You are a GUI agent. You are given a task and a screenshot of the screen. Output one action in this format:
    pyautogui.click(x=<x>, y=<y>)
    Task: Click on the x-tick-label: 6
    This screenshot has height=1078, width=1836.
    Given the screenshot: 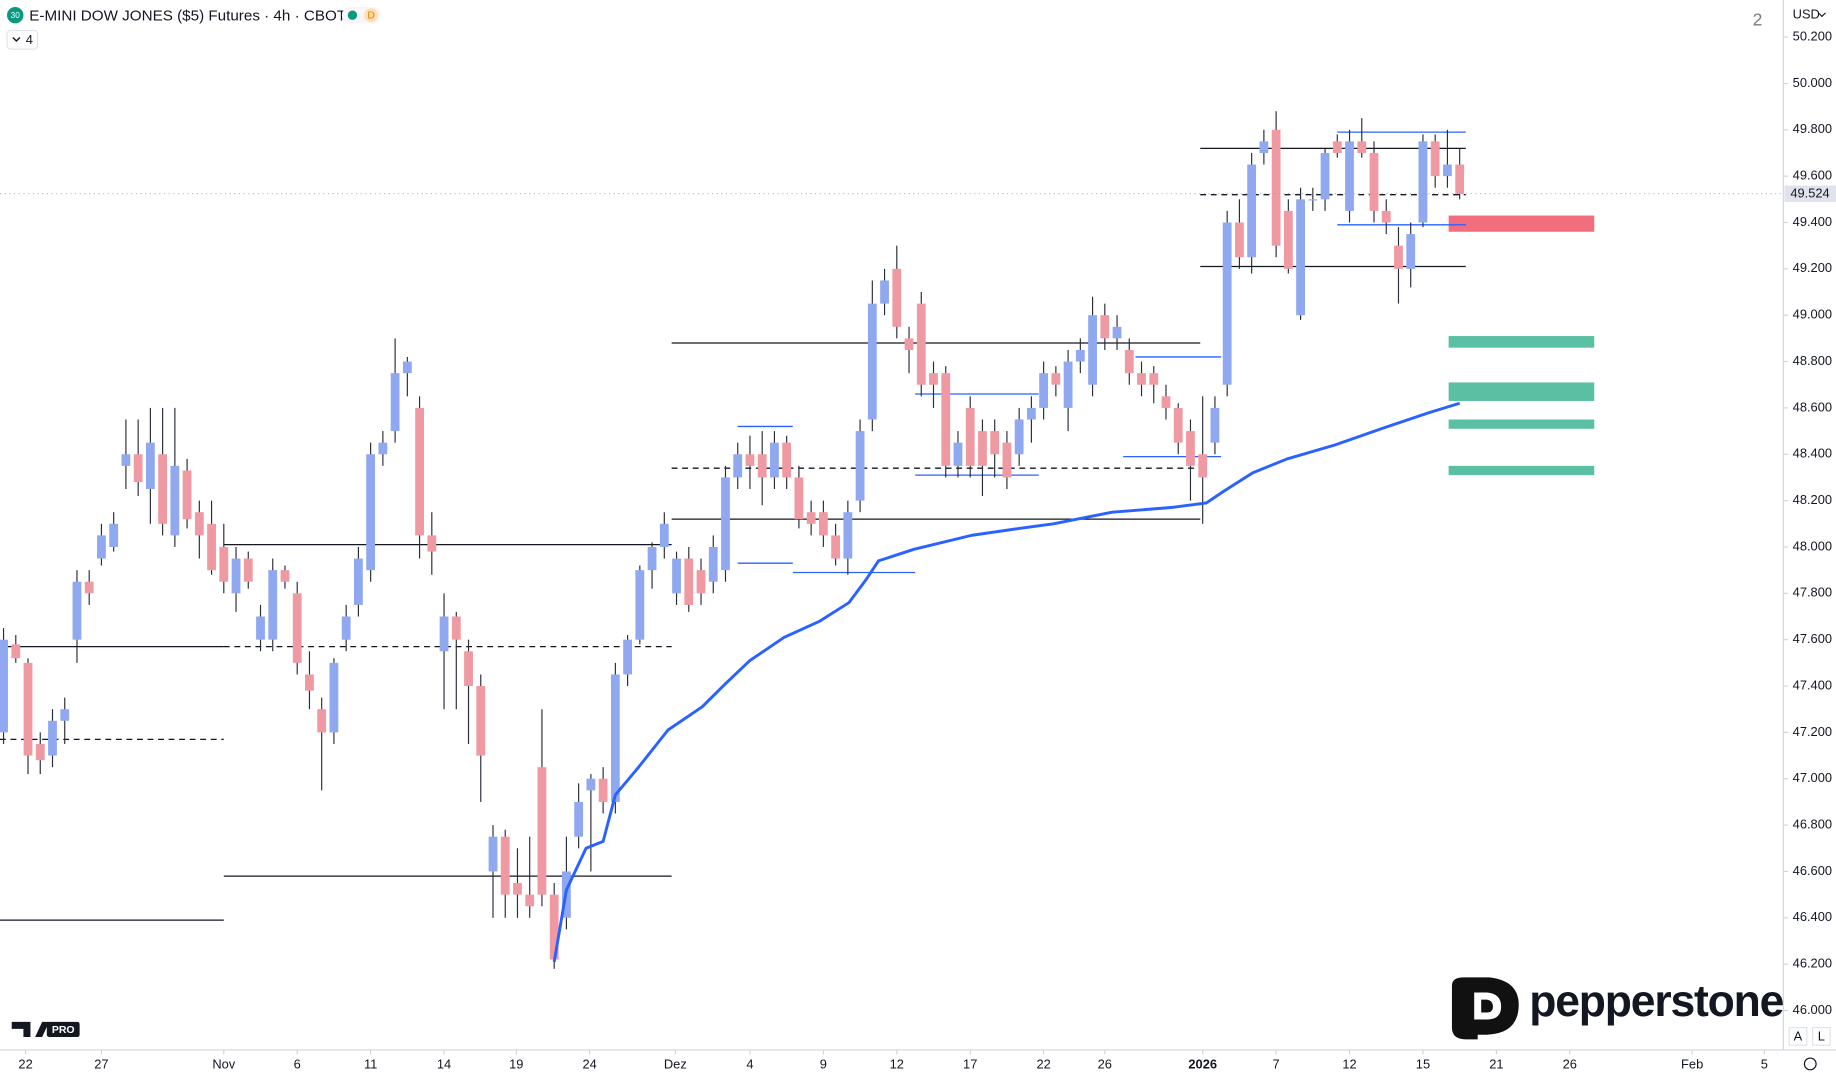 What is the action you would take?
    pyautogui.click(x=297, y=1064)
    